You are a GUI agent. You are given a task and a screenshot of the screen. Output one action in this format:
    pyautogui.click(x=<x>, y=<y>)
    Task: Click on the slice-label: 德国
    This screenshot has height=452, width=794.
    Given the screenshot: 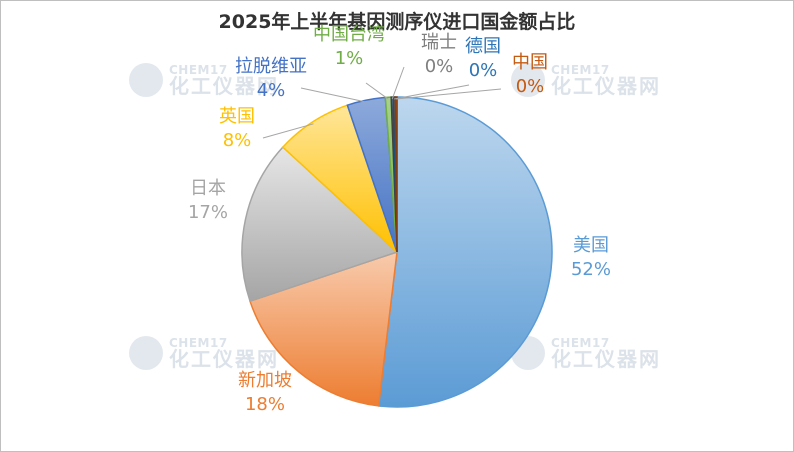 What is the action you would take?
    pyautogui.click(x=483, y=46)
    